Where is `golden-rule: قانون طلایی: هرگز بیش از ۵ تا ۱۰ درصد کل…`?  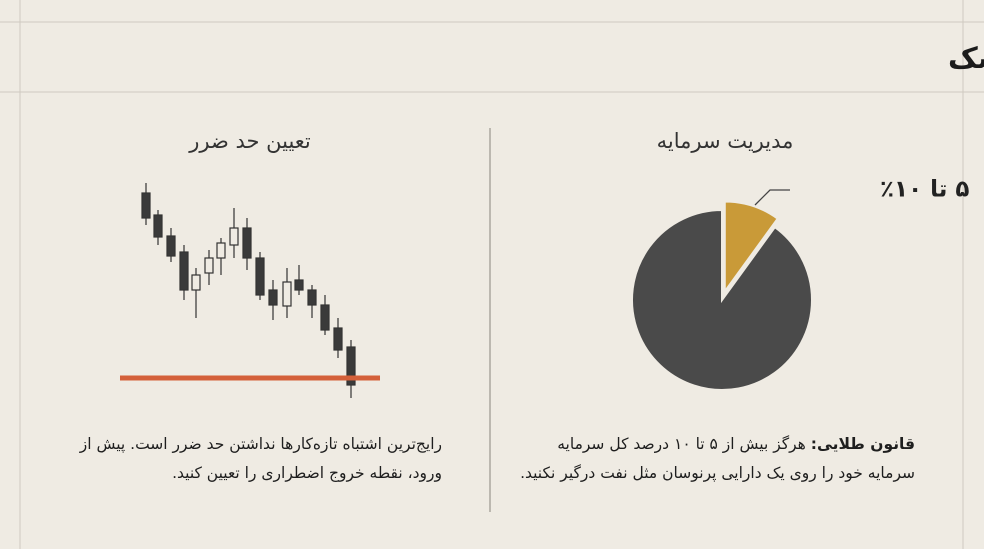
golden-rule: قانون طلایی: هرگز بیش از ۵ تا ۱۰ درصد کل… is located at coordinates (712, 459).